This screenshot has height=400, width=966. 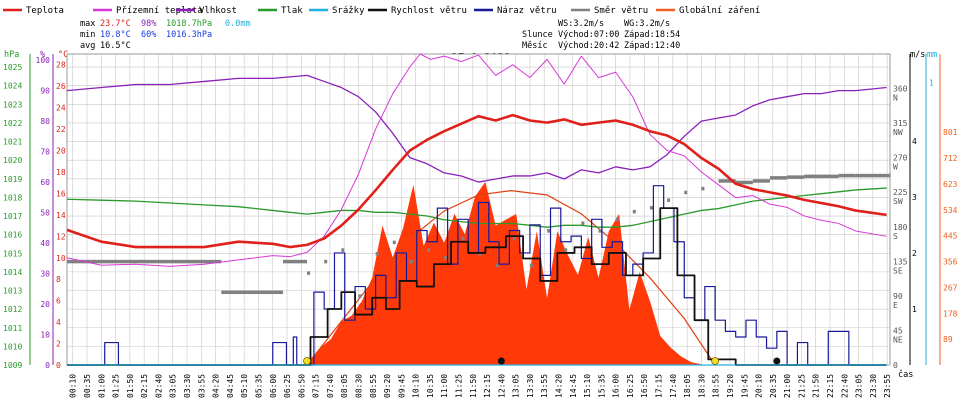 What do you see at coordinates (58, 365) in the screenshot?
I see `celsius-tick-label: 0` at bounding box center [58, 365].